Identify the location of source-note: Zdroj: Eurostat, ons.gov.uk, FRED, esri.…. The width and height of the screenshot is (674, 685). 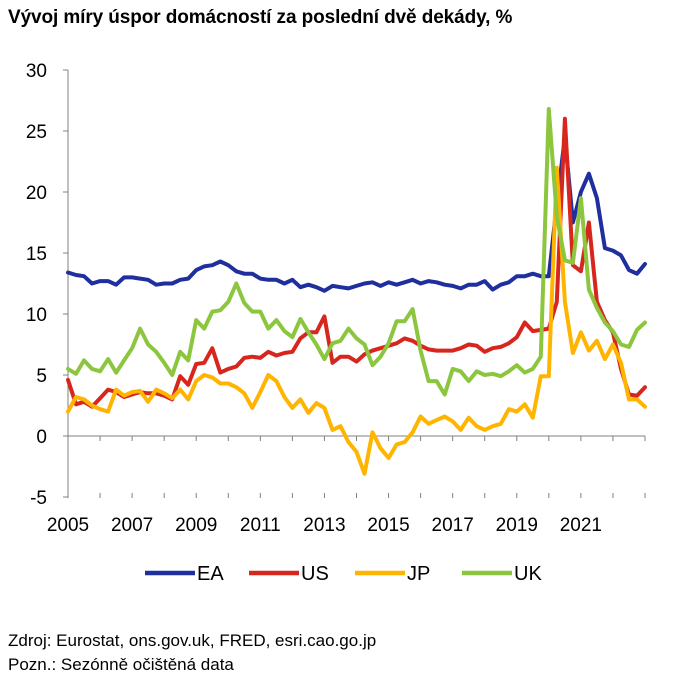
(192, 640).